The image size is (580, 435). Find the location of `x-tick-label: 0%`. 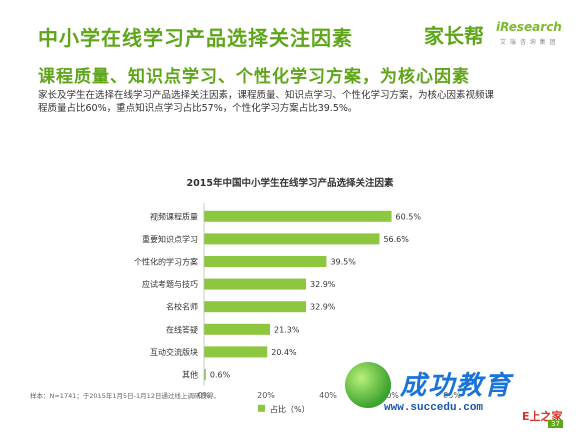

x-tick-label: 0% is located at coordinates (204, 395).